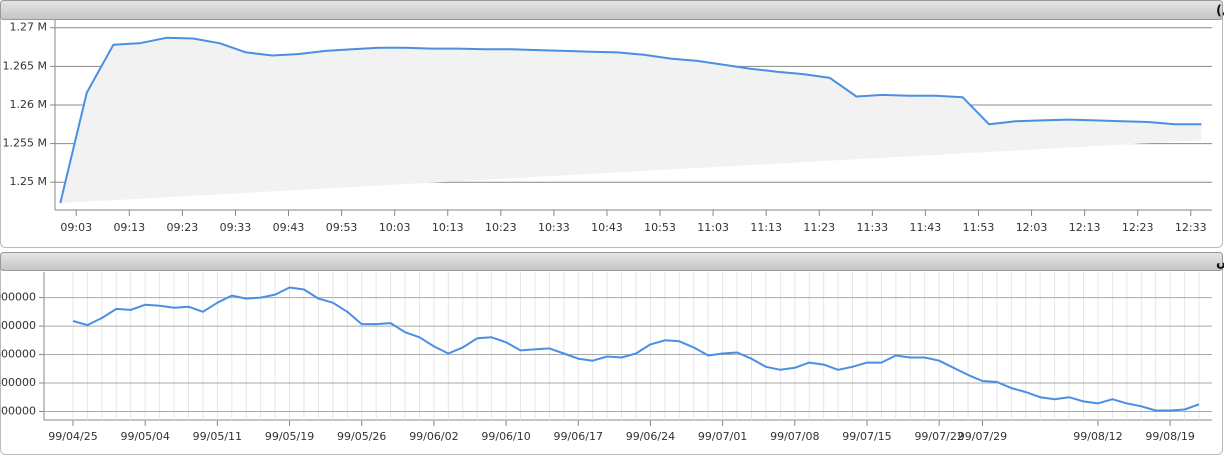  What do you see at coordinates (217, 436) in the screenshot?
I see `x-tick-label: 99/05/11` at bounding box center [217, 436].